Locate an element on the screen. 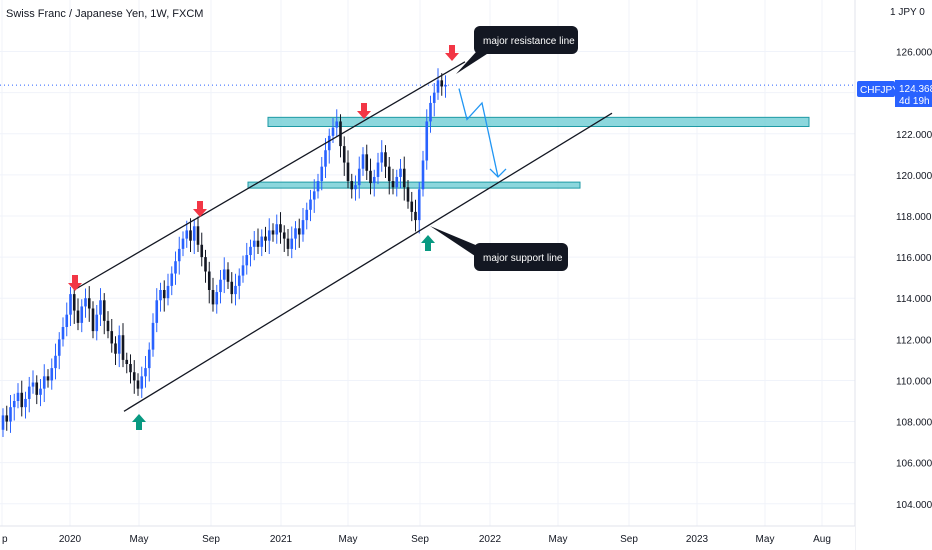 The image size is (932, 550). y-tick-label: 110.000 is located at coordinates (914, 381).